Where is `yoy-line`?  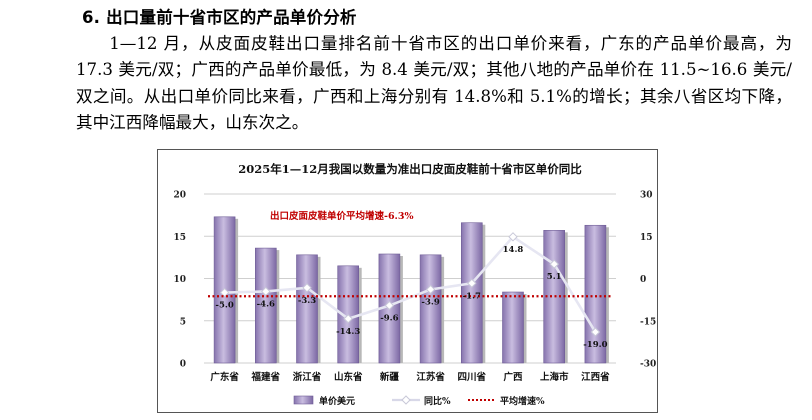
yoy-line is located at coordinates (410, 284).